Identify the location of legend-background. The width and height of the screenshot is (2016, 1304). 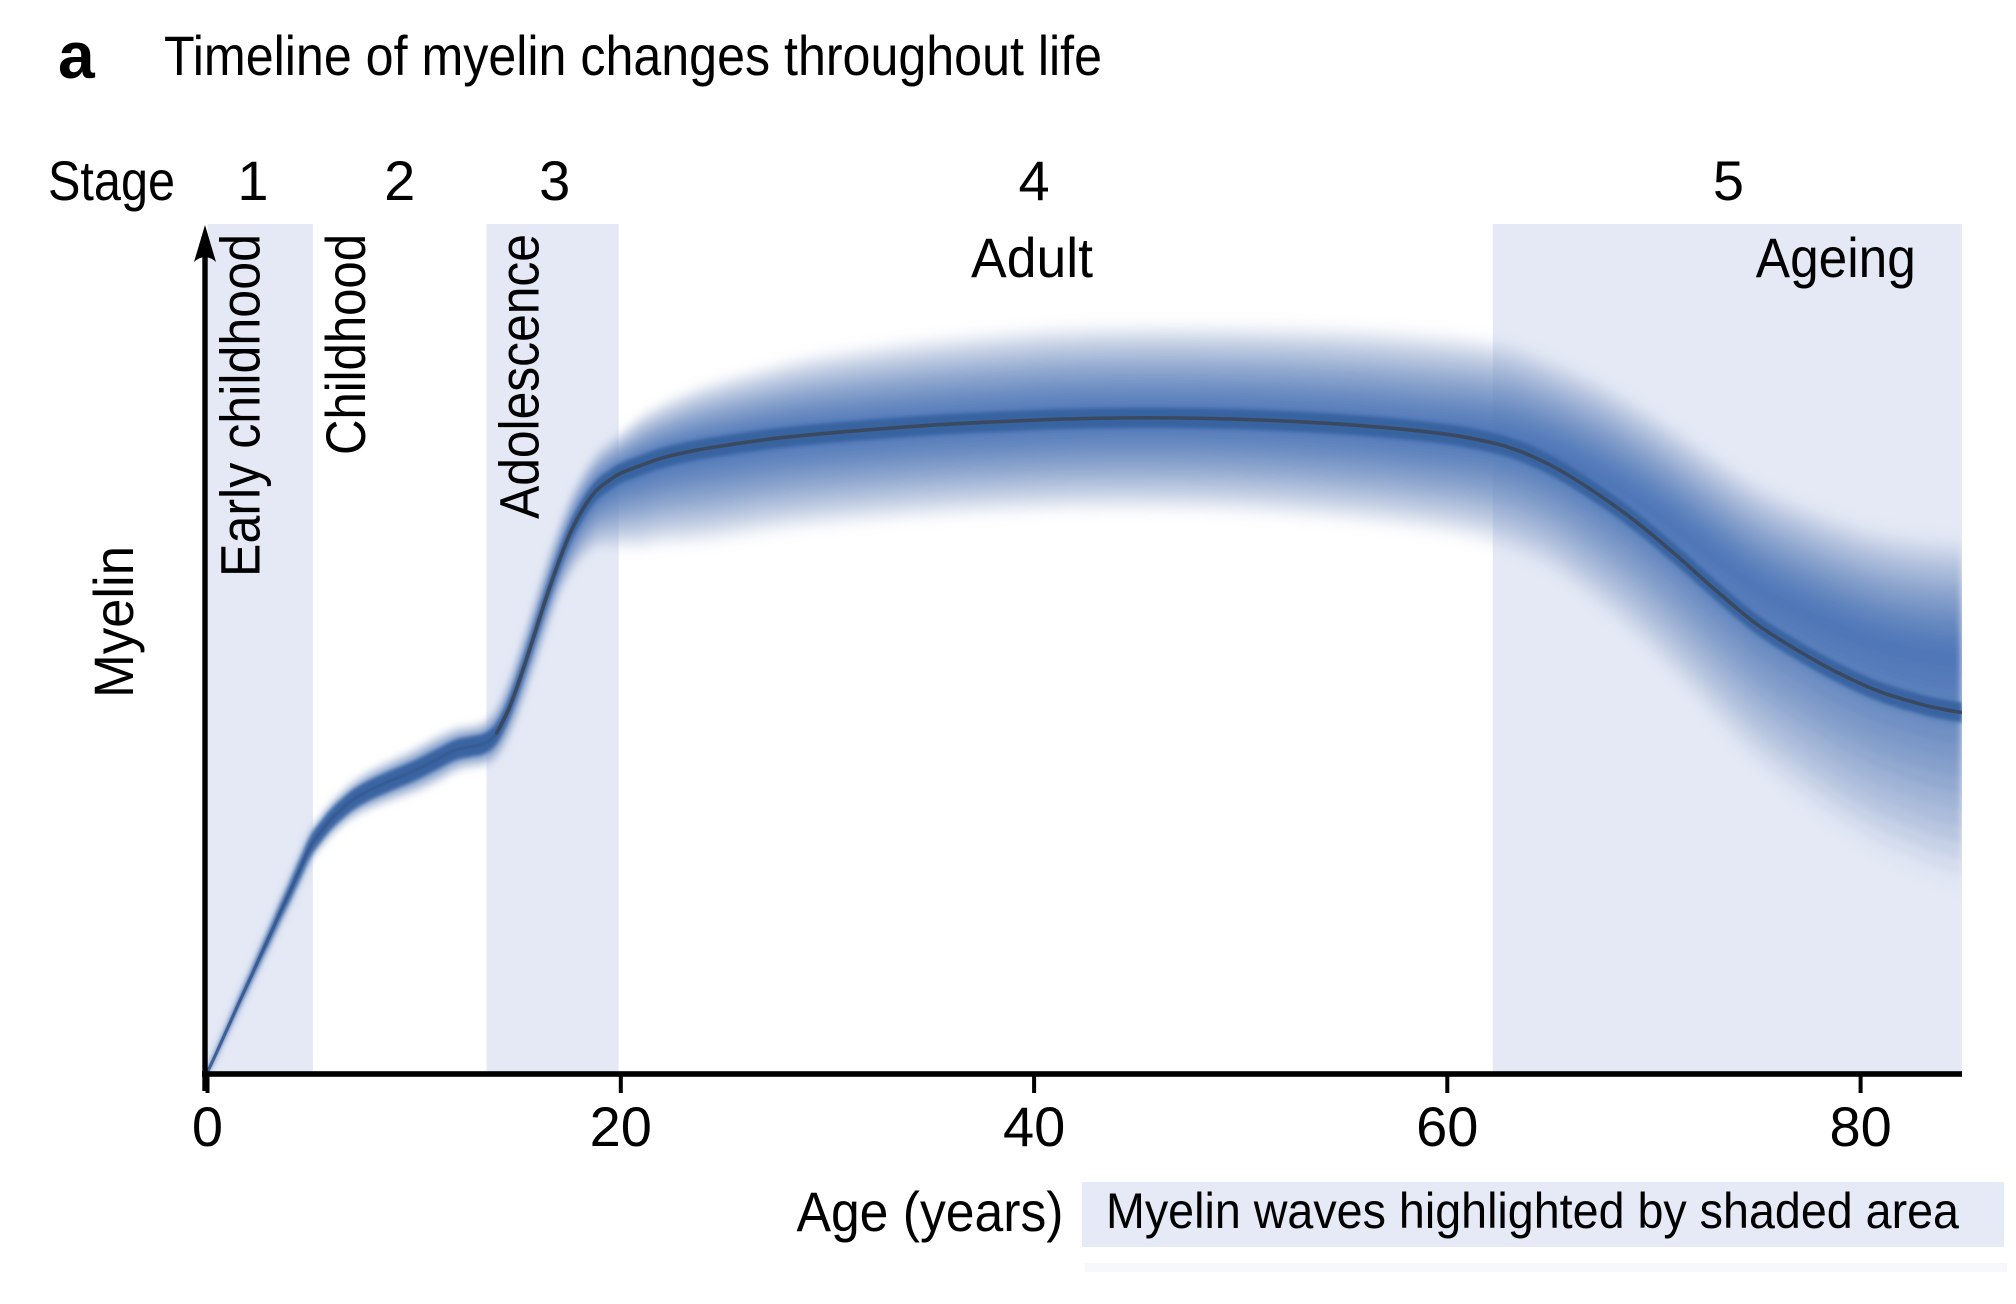
(1543, 1214).